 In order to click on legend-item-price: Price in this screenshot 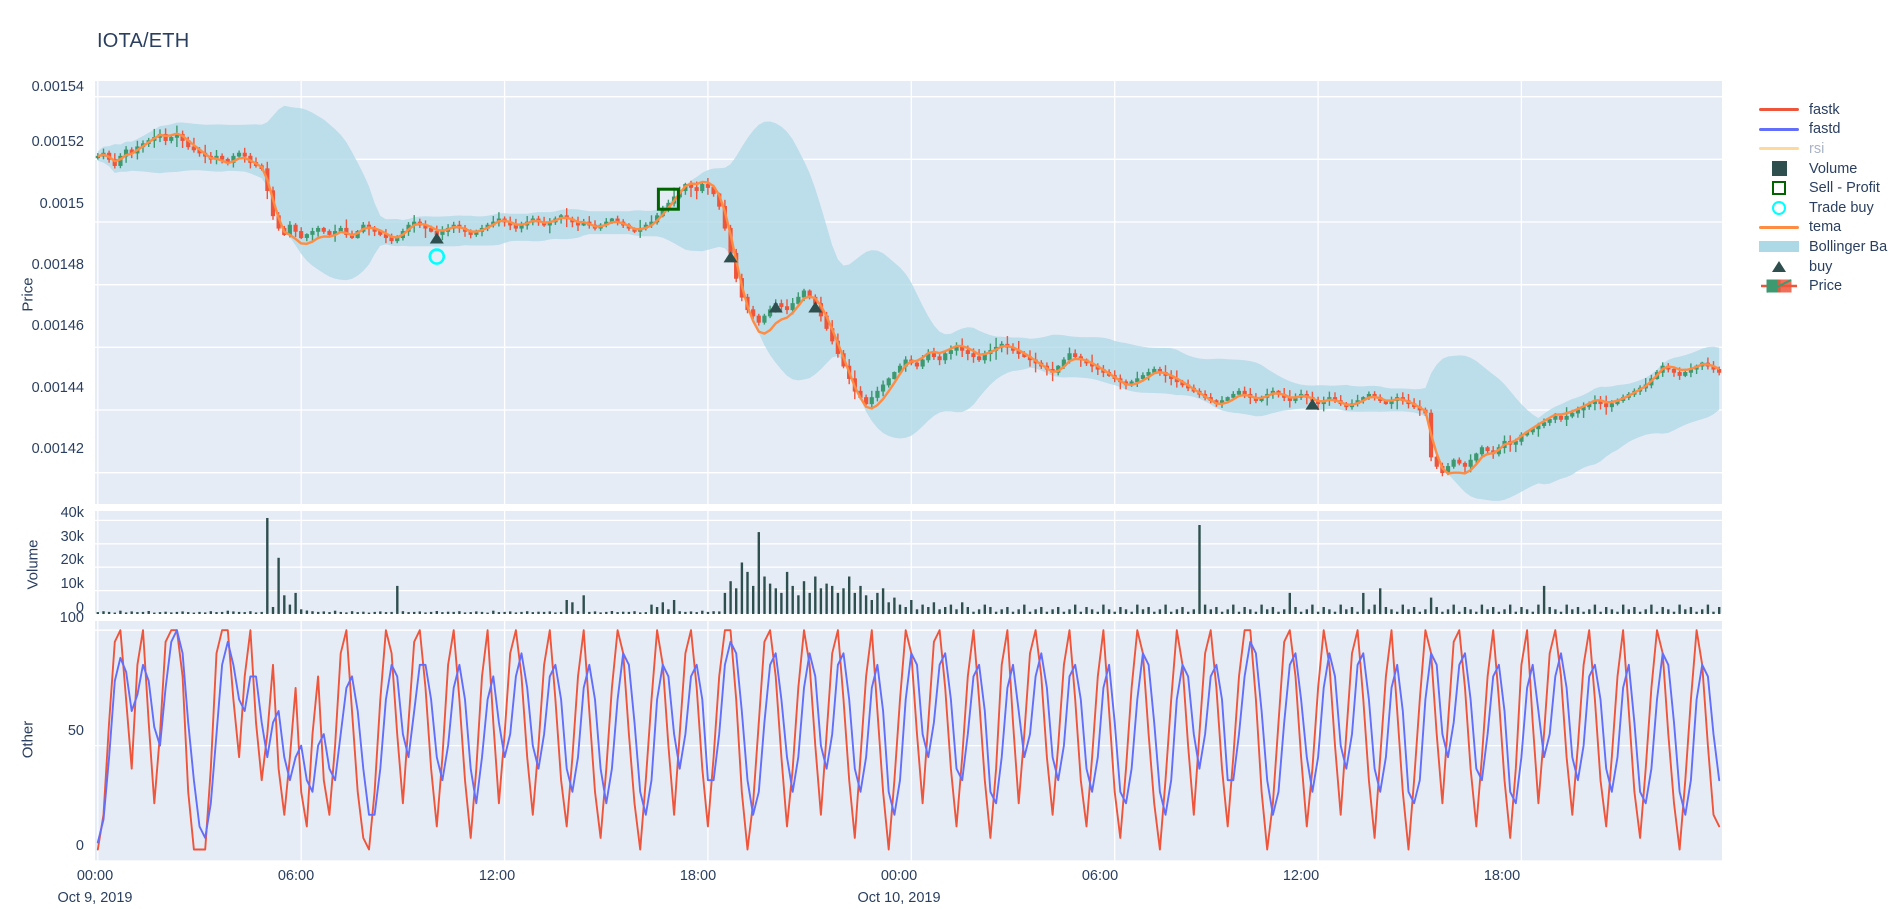, I will do `click(1822, 286)`.